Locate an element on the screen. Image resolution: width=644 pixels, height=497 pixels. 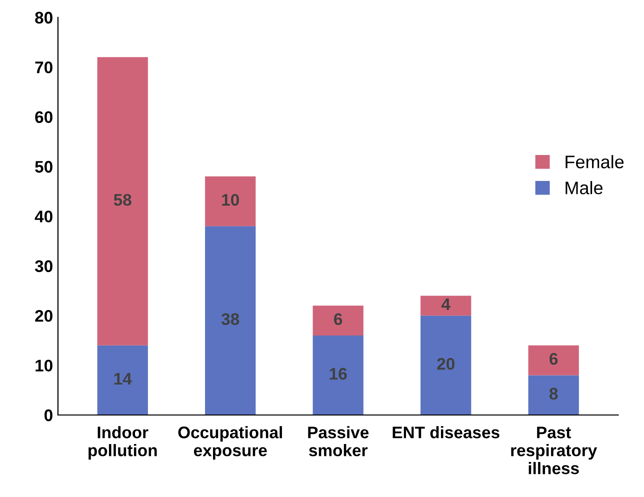
y-tick-label: 0 is located at coordinates (48, 415).